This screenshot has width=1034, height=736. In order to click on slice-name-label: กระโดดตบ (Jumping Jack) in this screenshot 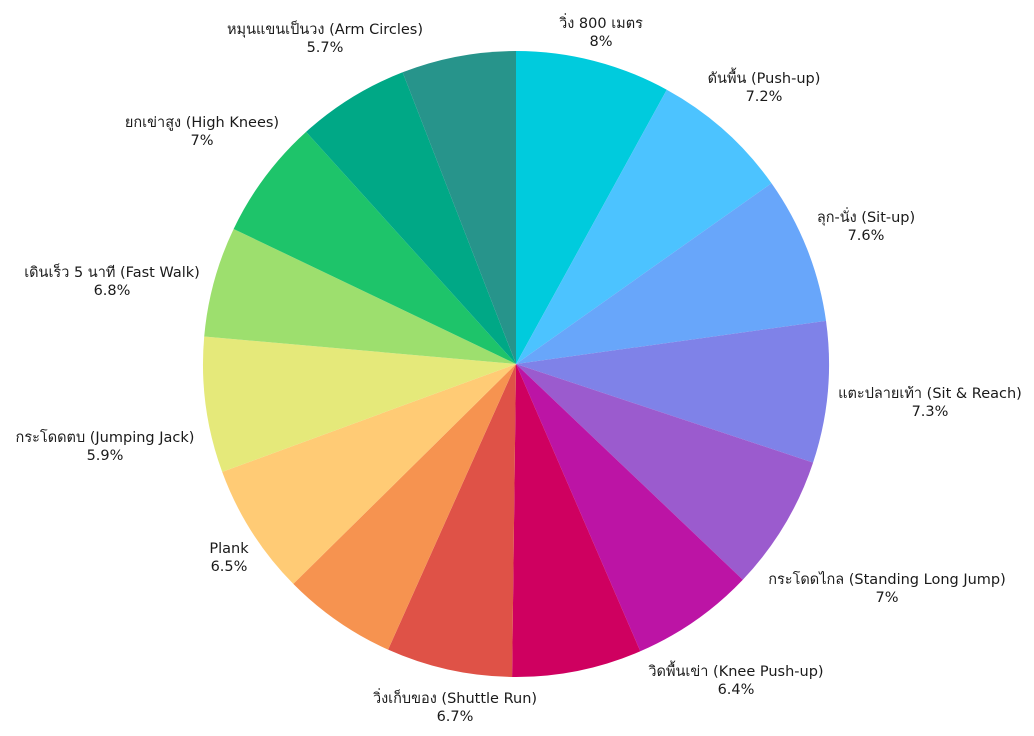, I will do `click(105, 437)`.